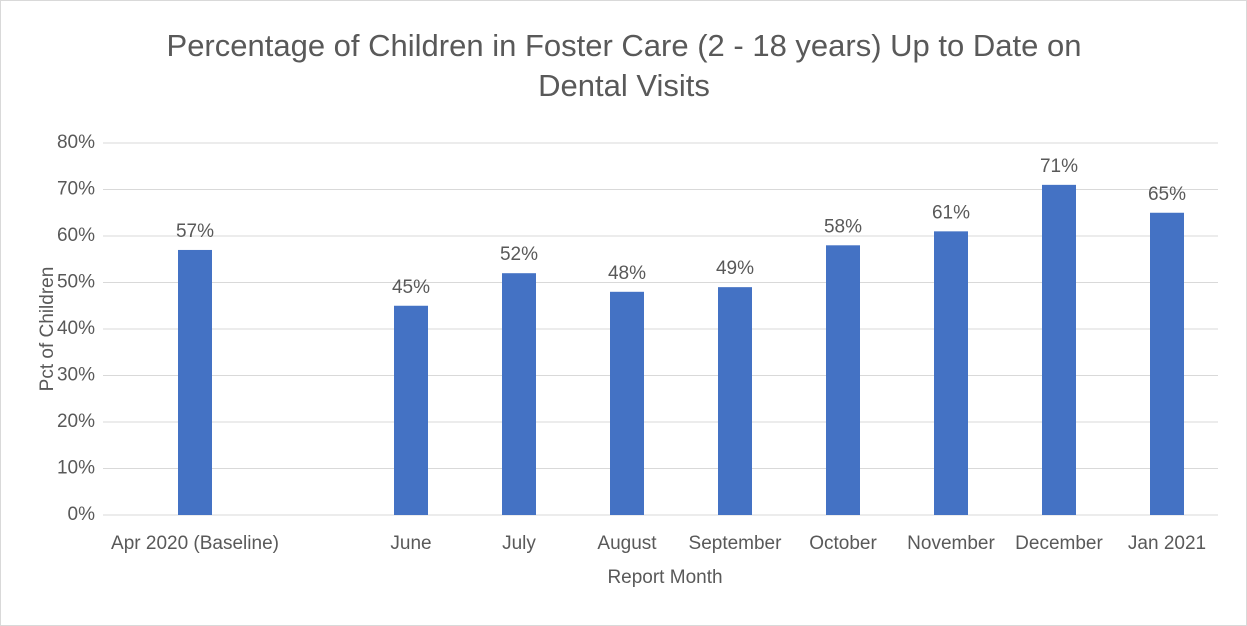  What do you see at coordinates (76, 235) in the screenshot?
I see `y-tick-label: 60%` at bounding box center [76, 235].